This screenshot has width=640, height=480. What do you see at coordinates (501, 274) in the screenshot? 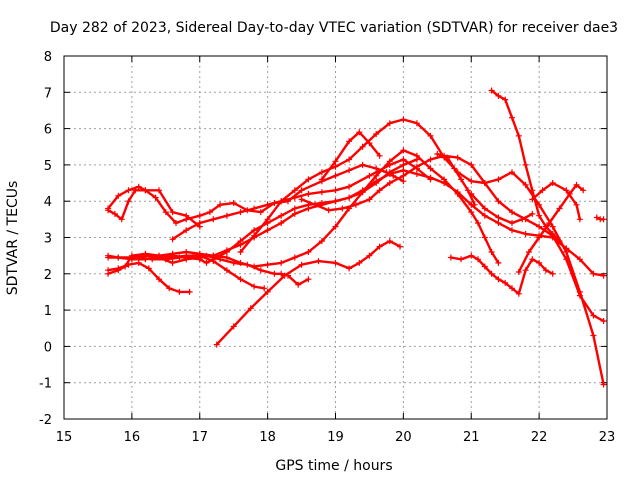
I see `series-s15` at bounding box center [501, 274].